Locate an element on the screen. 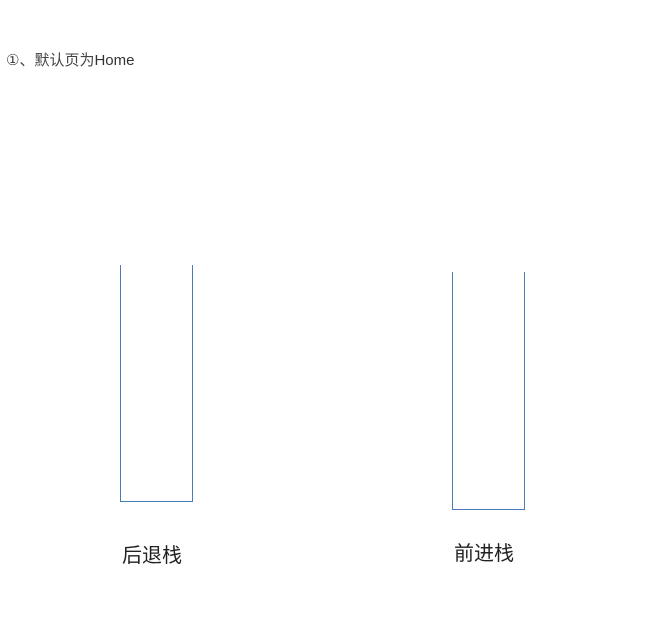 This screenshot has height=620, width=655. back-stack-label: 后退栈 is located at coordinates (152, 555).